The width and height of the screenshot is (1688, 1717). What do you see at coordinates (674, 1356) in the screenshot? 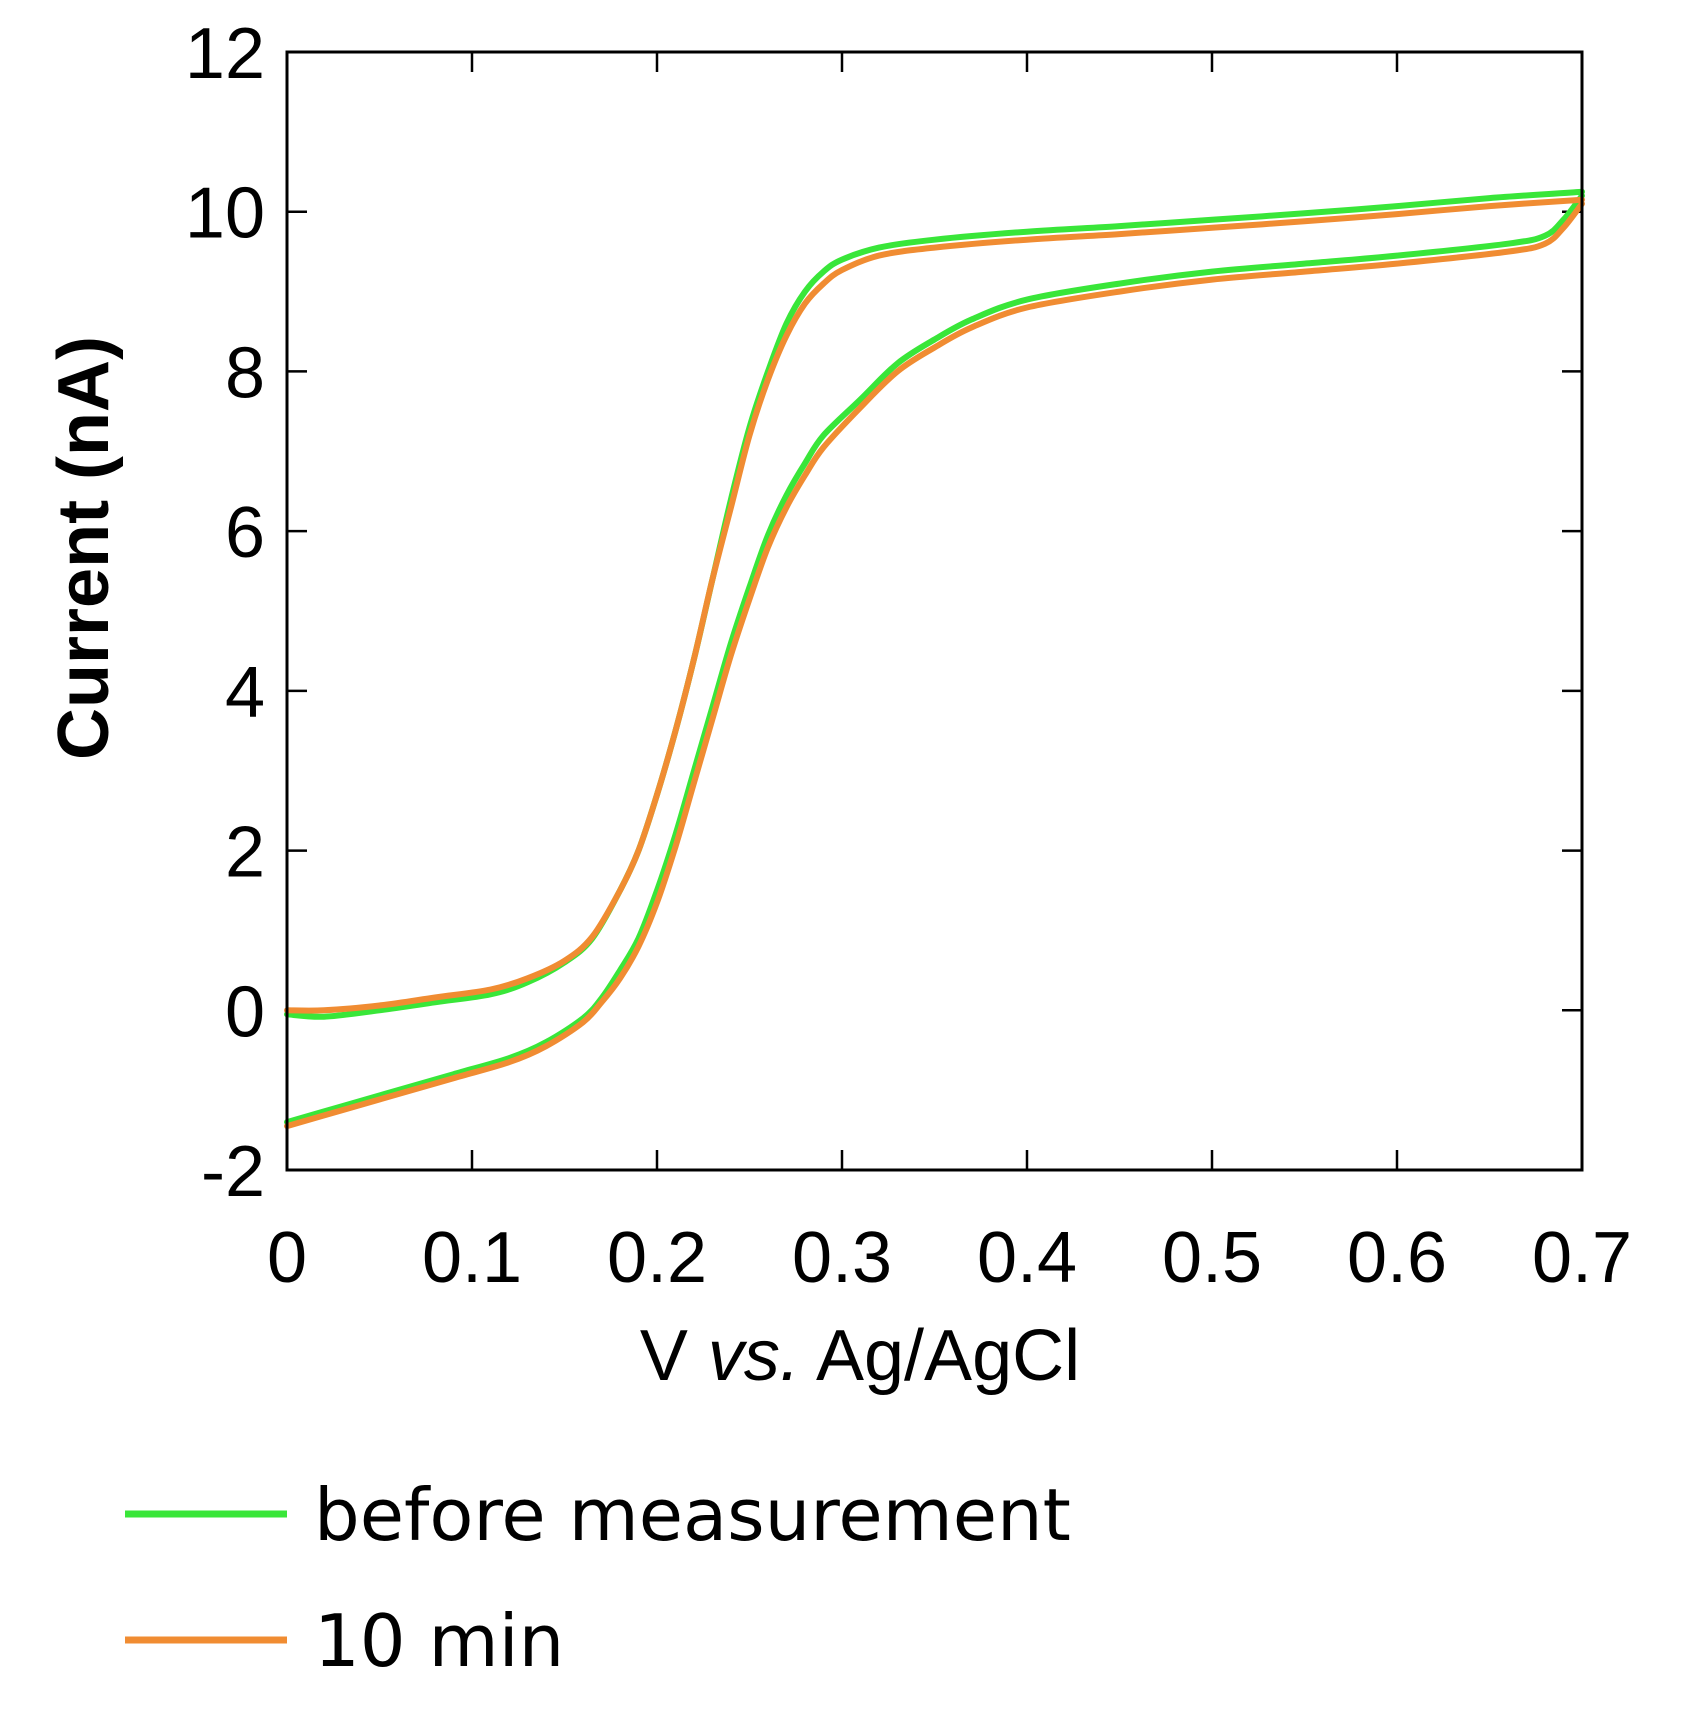
I see `x-axis-title-pre: V` at bounding box center [674, 1356].